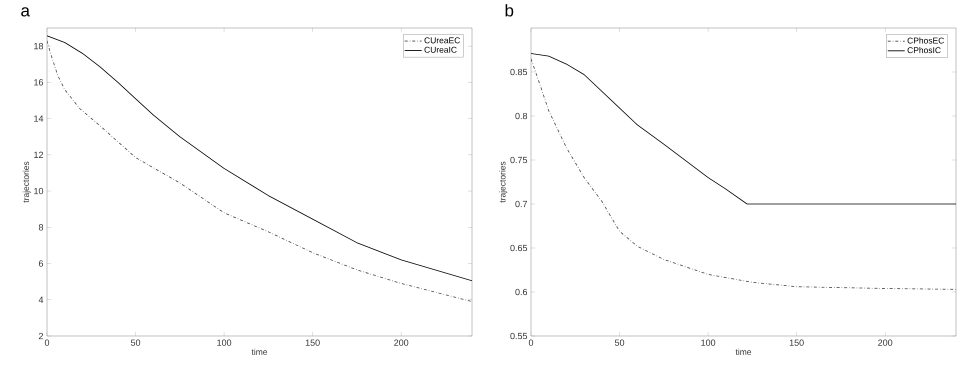  I want to click on chart-title: b, so click(510, 10).